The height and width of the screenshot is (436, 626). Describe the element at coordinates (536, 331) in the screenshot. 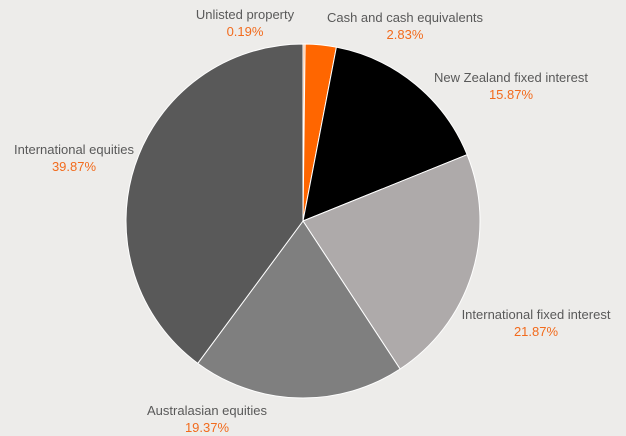

I see `slice-label-percent: 21.87%` at that location.